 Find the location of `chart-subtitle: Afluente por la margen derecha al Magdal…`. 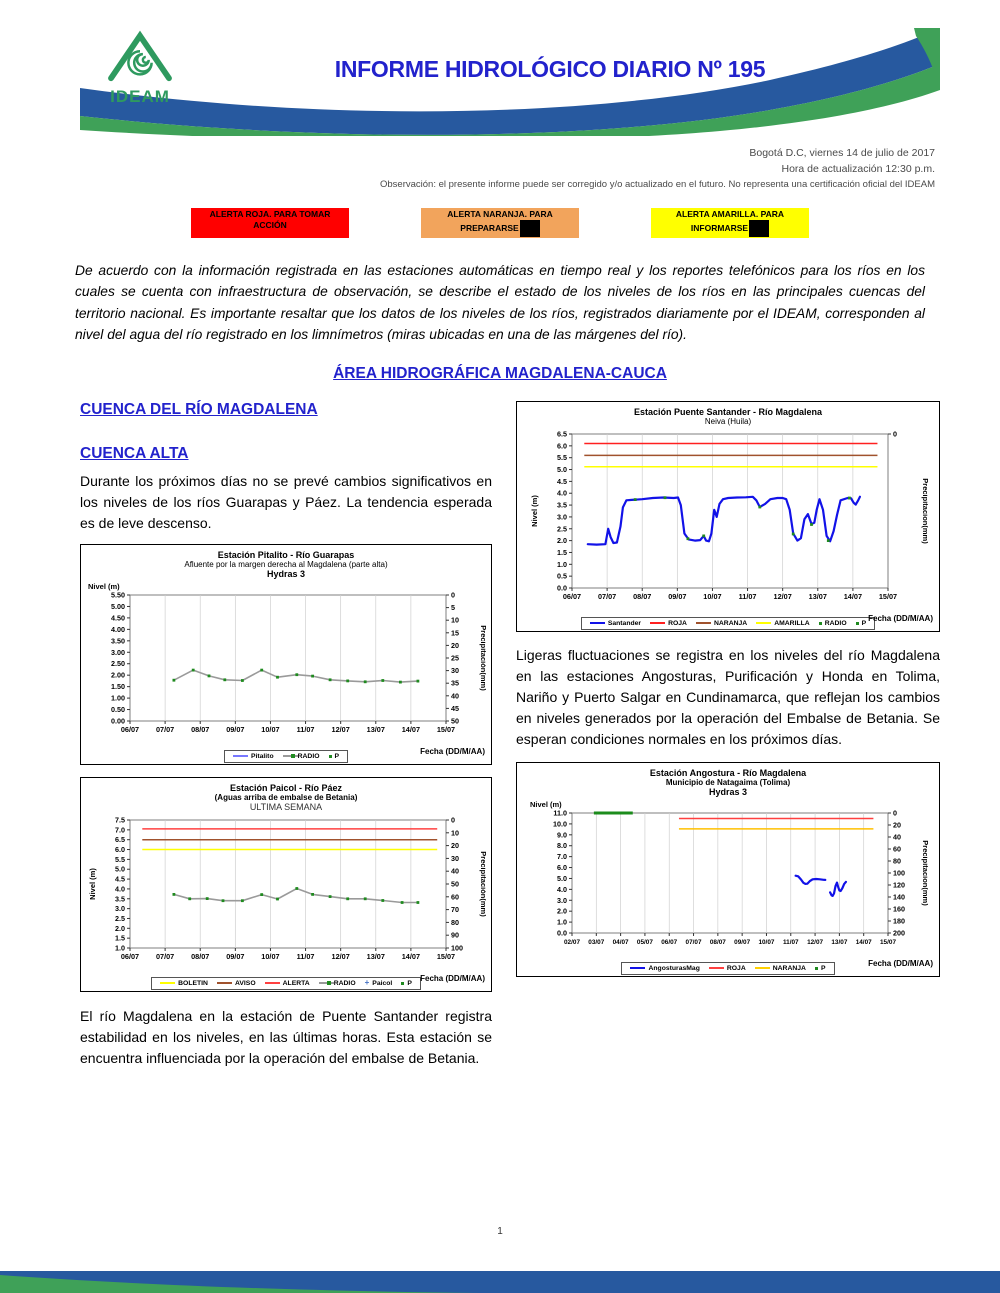

chart-subtitle: Afluente por la margen derecha al Magdal… is located at coordinates (286, 565).